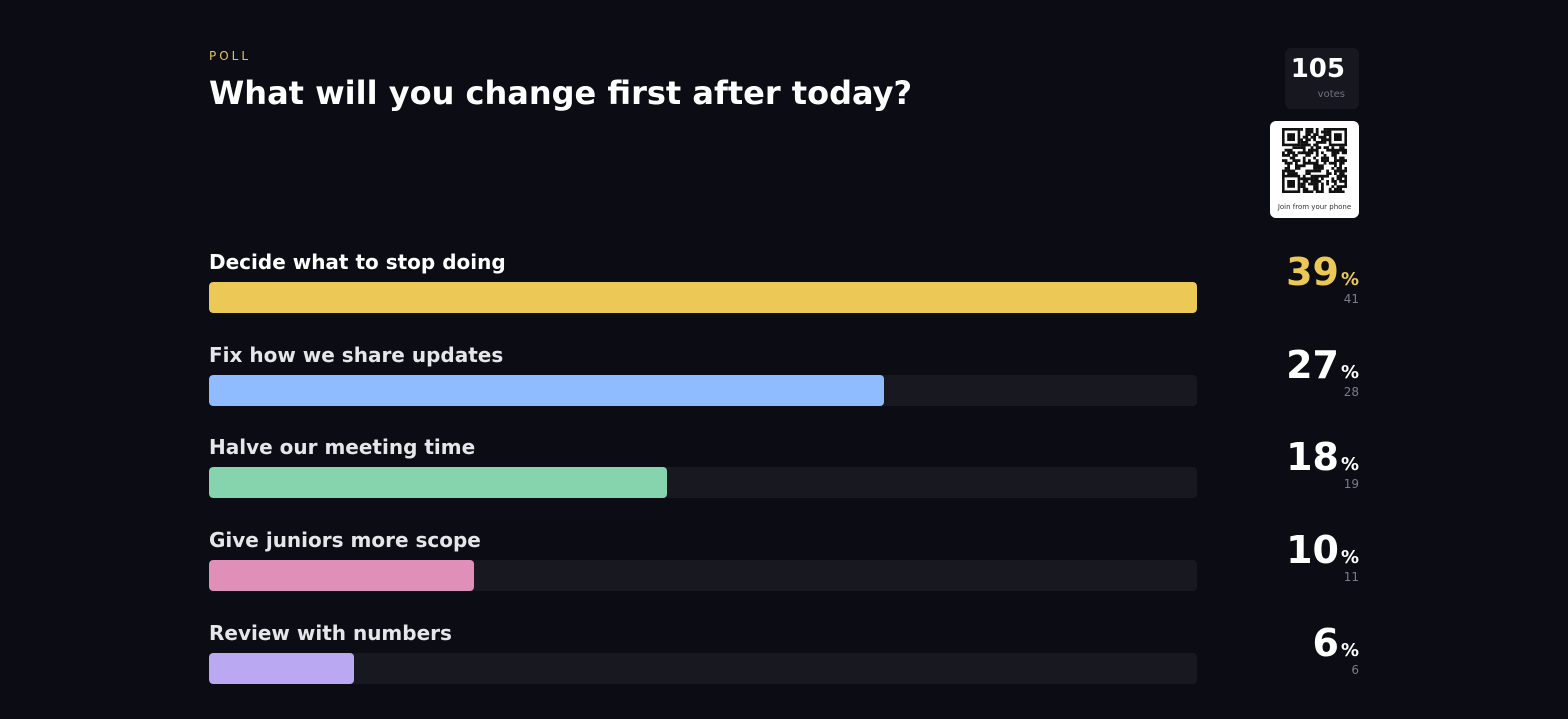 The image size is (1568, 719). Describe the element at coordinates (1314, 207) in the screenshot. I see `qr-caption: Join from your phone` at that location.